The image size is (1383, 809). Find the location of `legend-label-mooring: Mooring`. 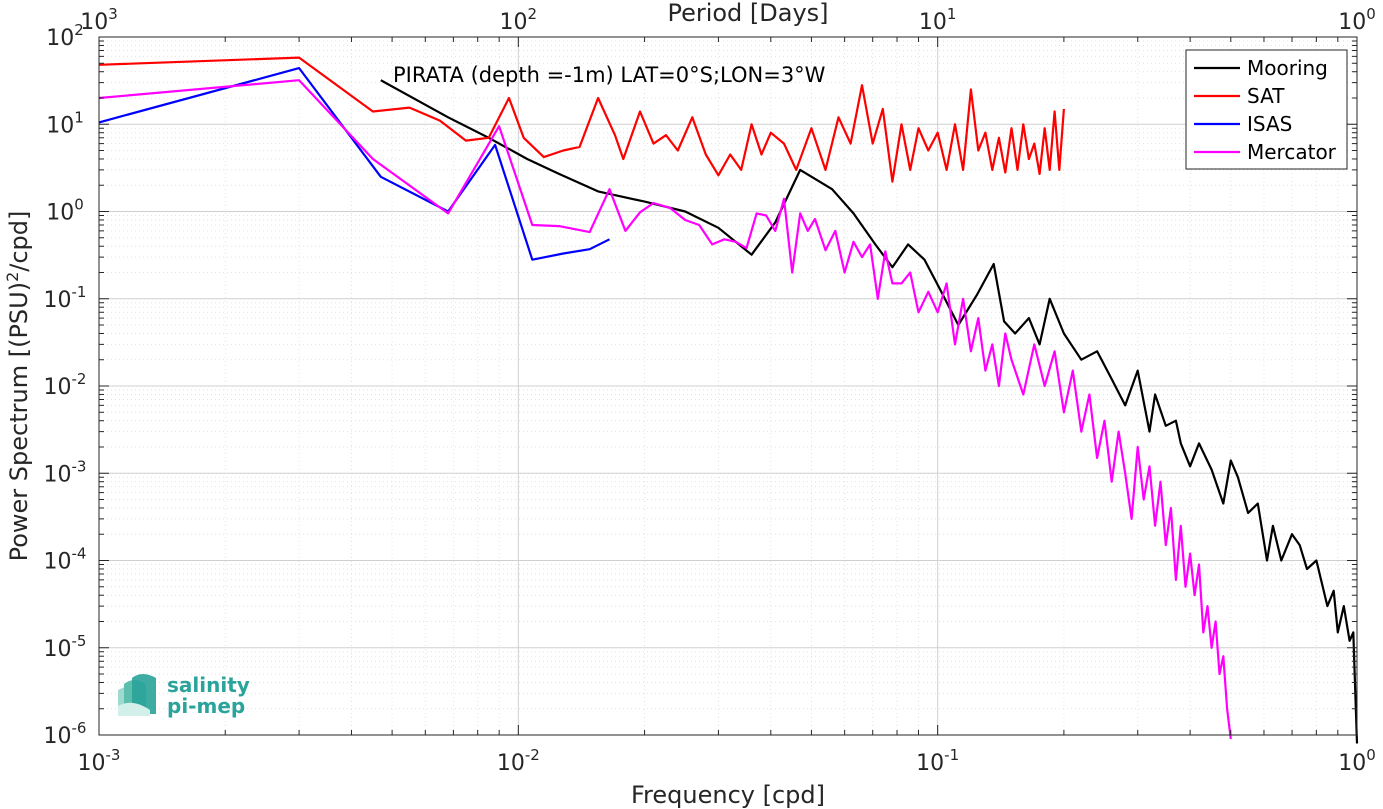

legend-label-mooring: Mooring is located at coordinates (1287, 68).